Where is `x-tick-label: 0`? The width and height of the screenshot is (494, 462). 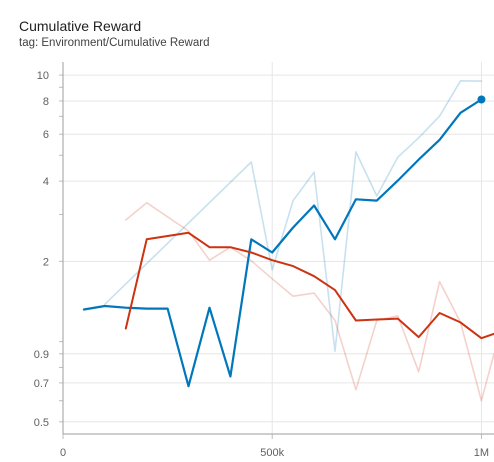 x-tick-label: 0 is located at coordinates (63, 453).